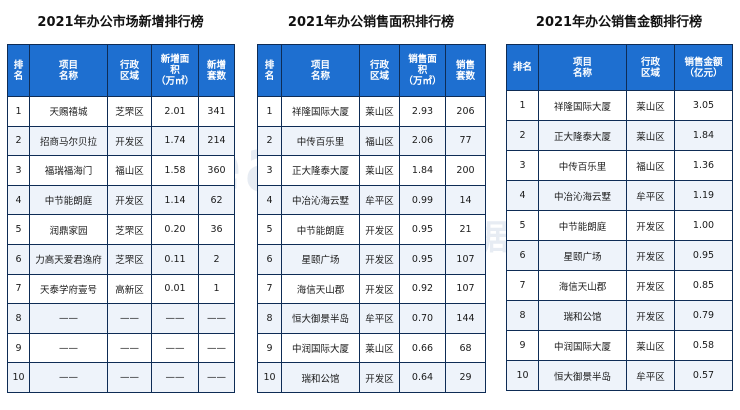 The width and height of the screenshot is (740, 410). Describe the element at coordinates (175, 111) in the screenshot. I see `area-cell: 2.01` at that location.